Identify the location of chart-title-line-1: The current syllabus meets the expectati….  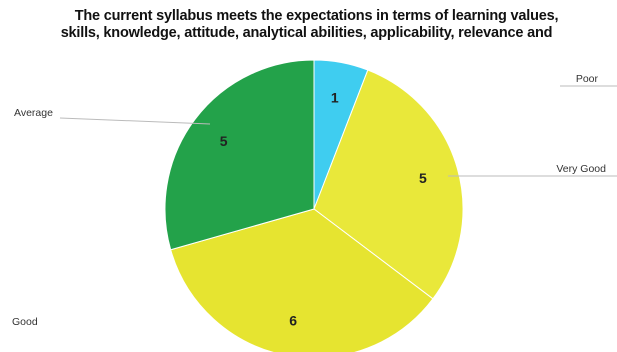
(316, 16).